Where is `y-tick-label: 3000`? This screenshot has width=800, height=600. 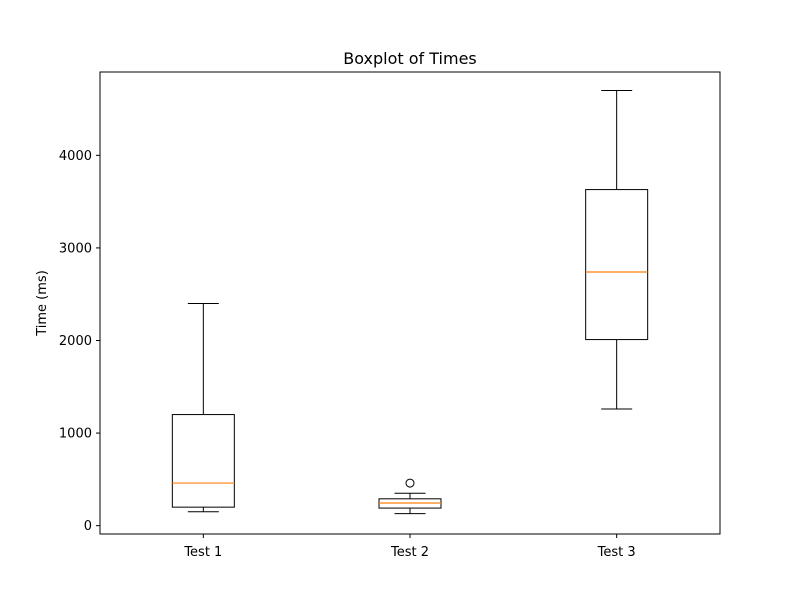 y-tick-label: 3000 is located at coordinates (75, 248).